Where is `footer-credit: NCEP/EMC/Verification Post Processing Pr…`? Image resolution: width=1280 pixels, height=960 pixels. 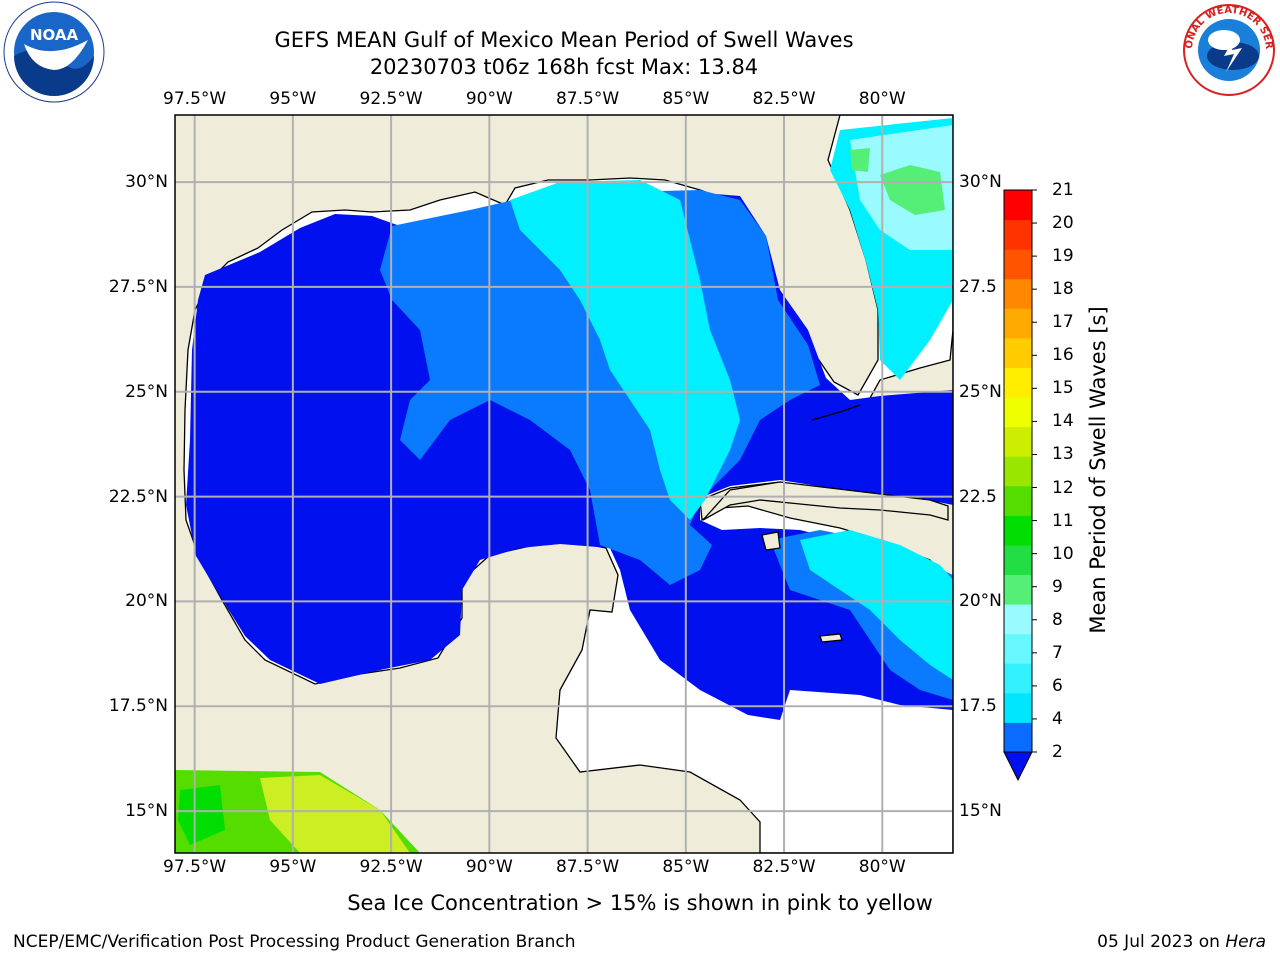
footer-credit: NCEP/EMC/Verification Post Processing Pr… is located at coordinates (294, 942).